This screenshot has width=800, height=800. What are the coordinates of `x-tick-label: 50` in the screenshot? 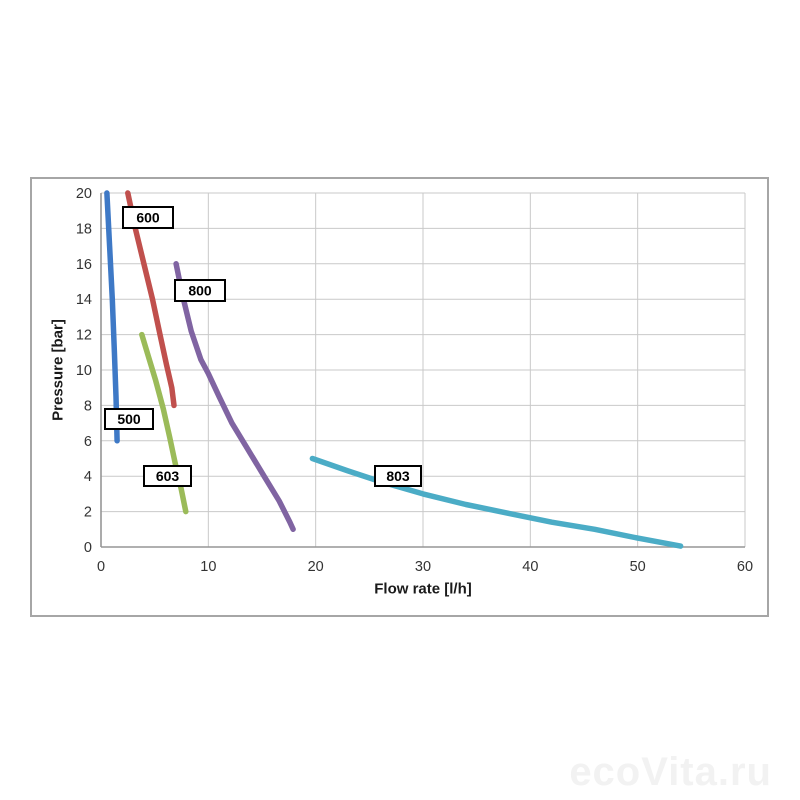 It's located at (638, 567).